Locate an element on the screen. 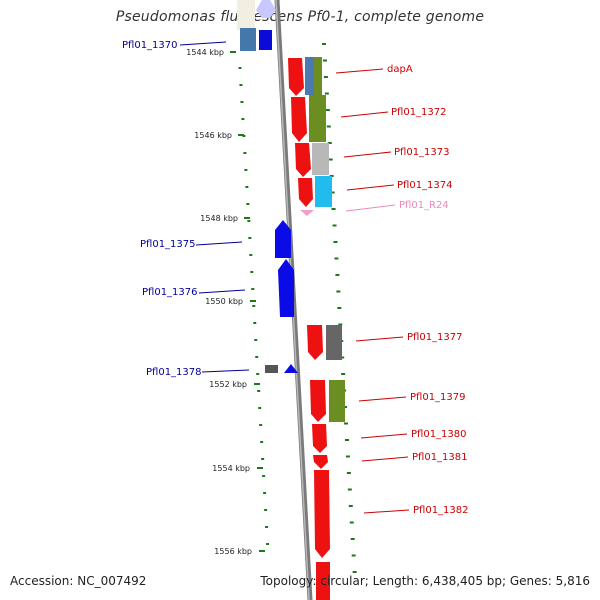 This screenshot has width=600, height=600. scale-tick: 1552 kbp is located at coordinates (234, 384).